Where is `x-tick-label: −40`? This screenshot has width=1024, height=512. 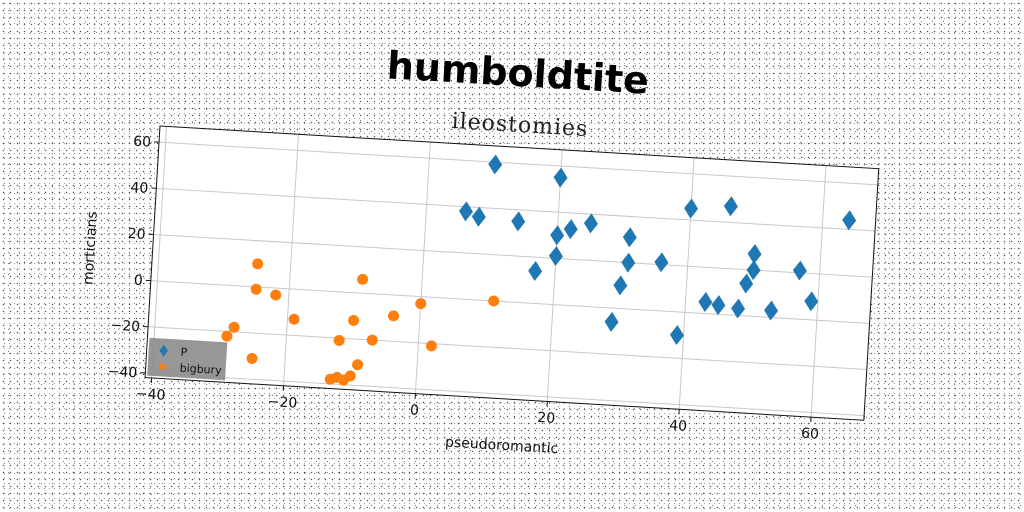
x-tick-label: −40 is located at coordinates (150, 395).